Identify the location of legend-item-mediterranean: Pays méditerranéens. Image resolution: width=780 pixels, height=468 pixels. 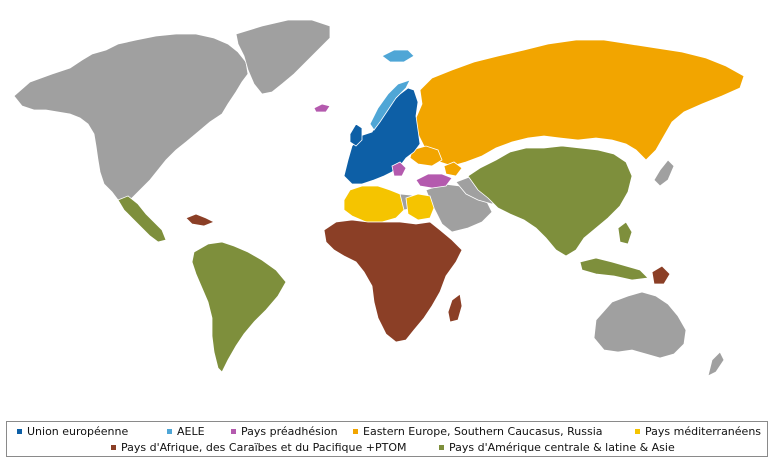
(698, 432).